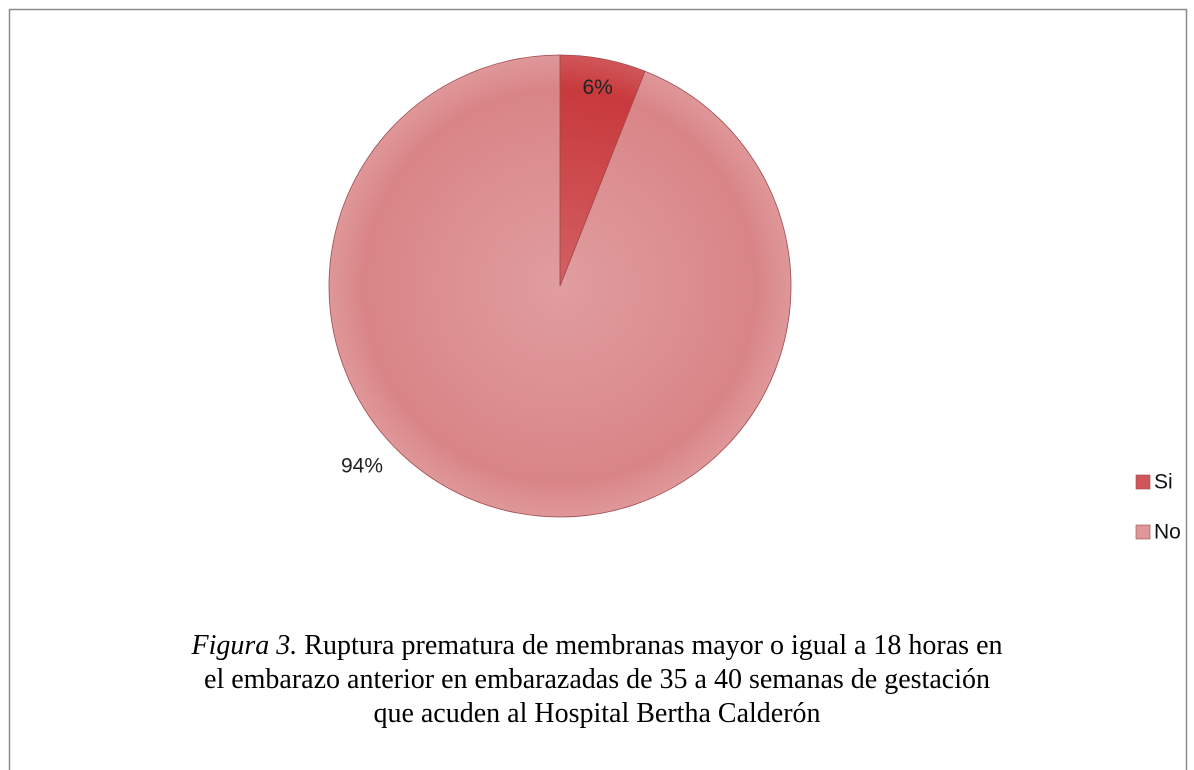 The height and width of the screenshot is (770, 1194). I want to click on legend-label: Si, so click(1163, 482).